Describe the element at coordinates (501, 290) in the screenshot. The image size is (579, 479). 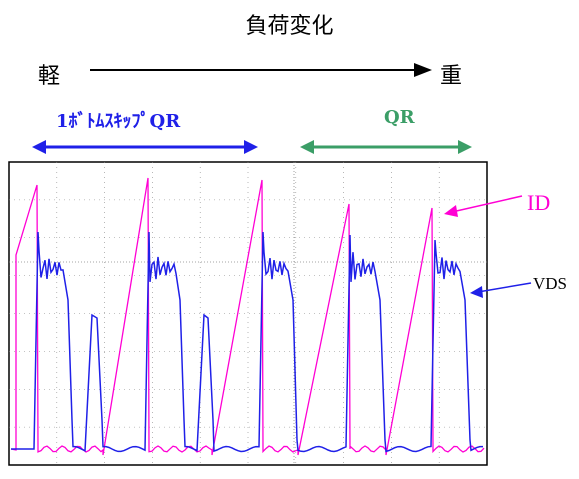
I see `vds-pointer-arrow` at that location.